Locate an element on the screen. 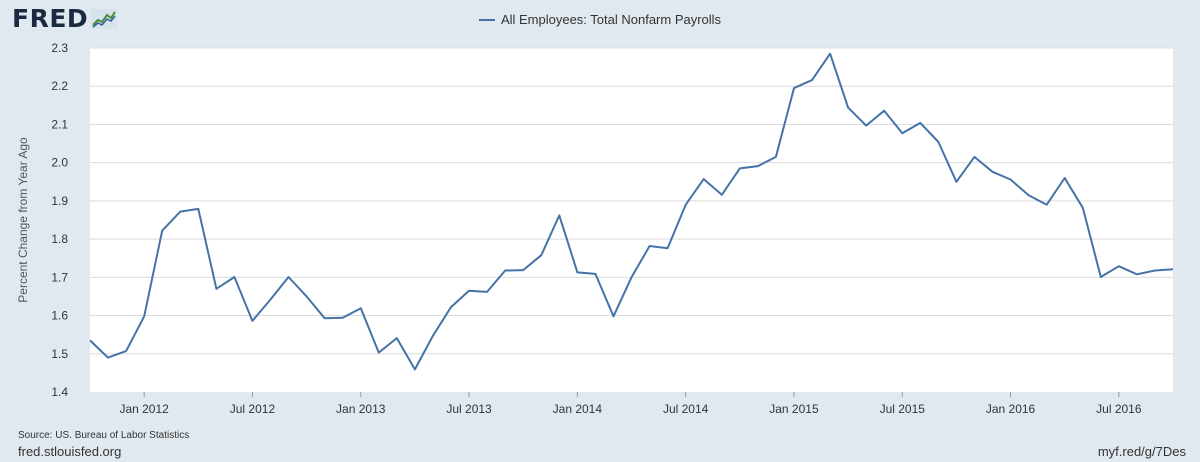 Image resolution: width=1200 pixels, height=462 pixels. y-tick-label: 1.6 is located at coordinates (59, 316).